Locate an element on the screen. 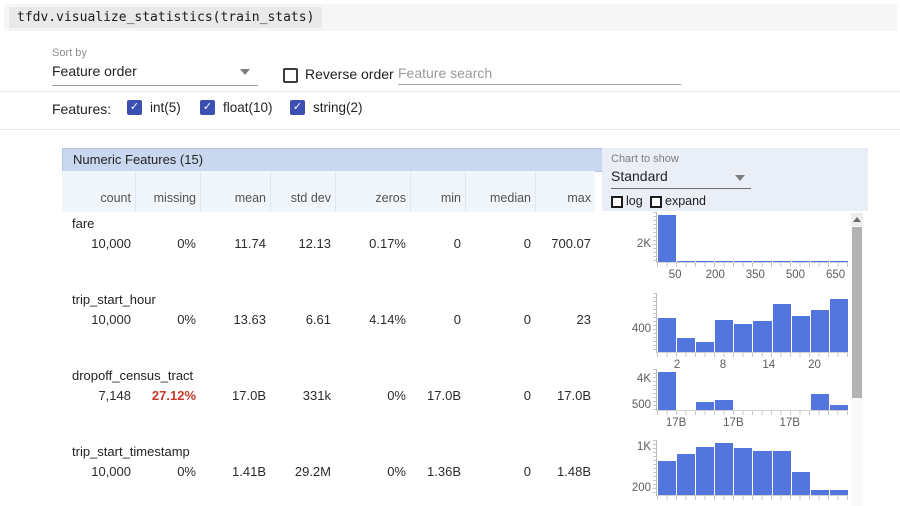  column-header: mean is located at coordinates (235, 191).